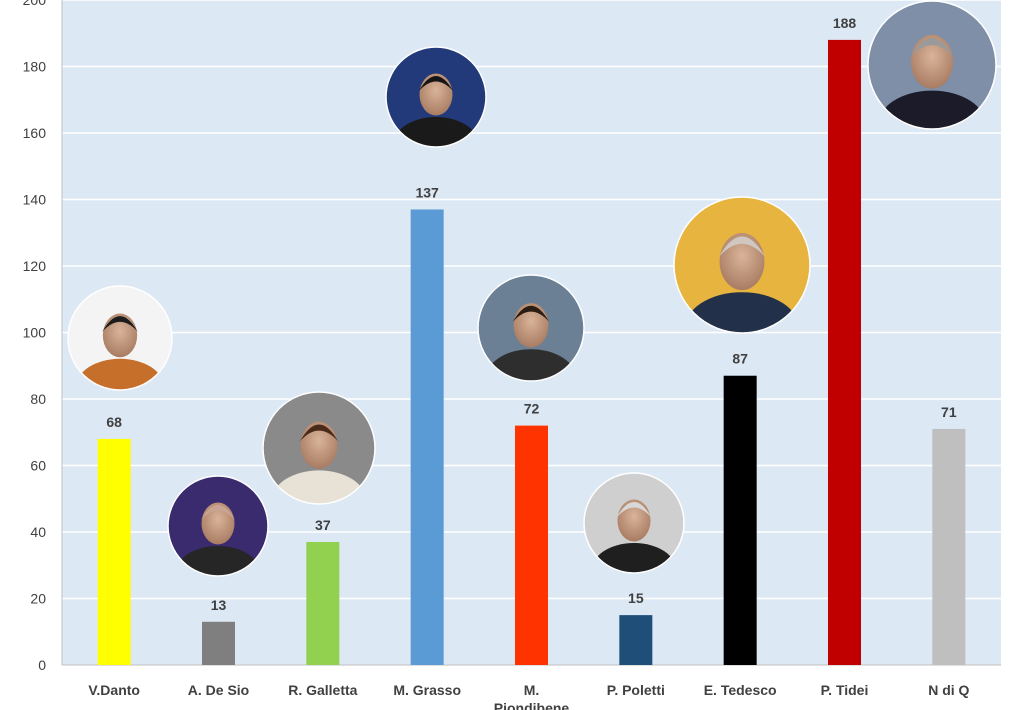 This screenshot has height=710, width=1026. I want to click on y-tick-label: 20, so click(38, 599).